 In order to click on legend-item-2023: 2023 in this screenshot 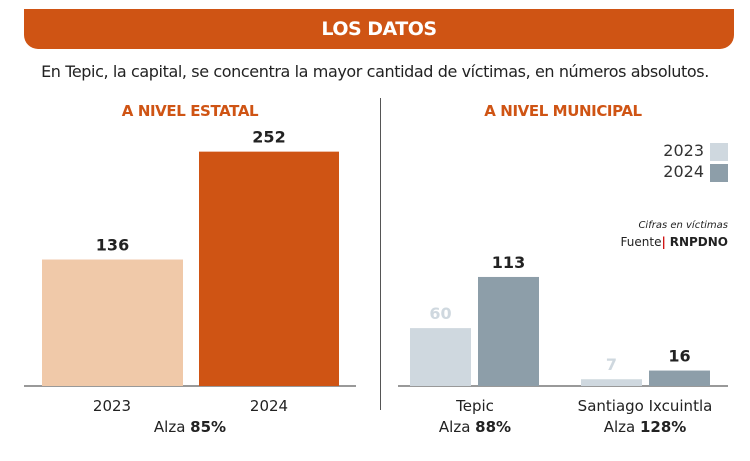, I will do `click(695, 150)`.